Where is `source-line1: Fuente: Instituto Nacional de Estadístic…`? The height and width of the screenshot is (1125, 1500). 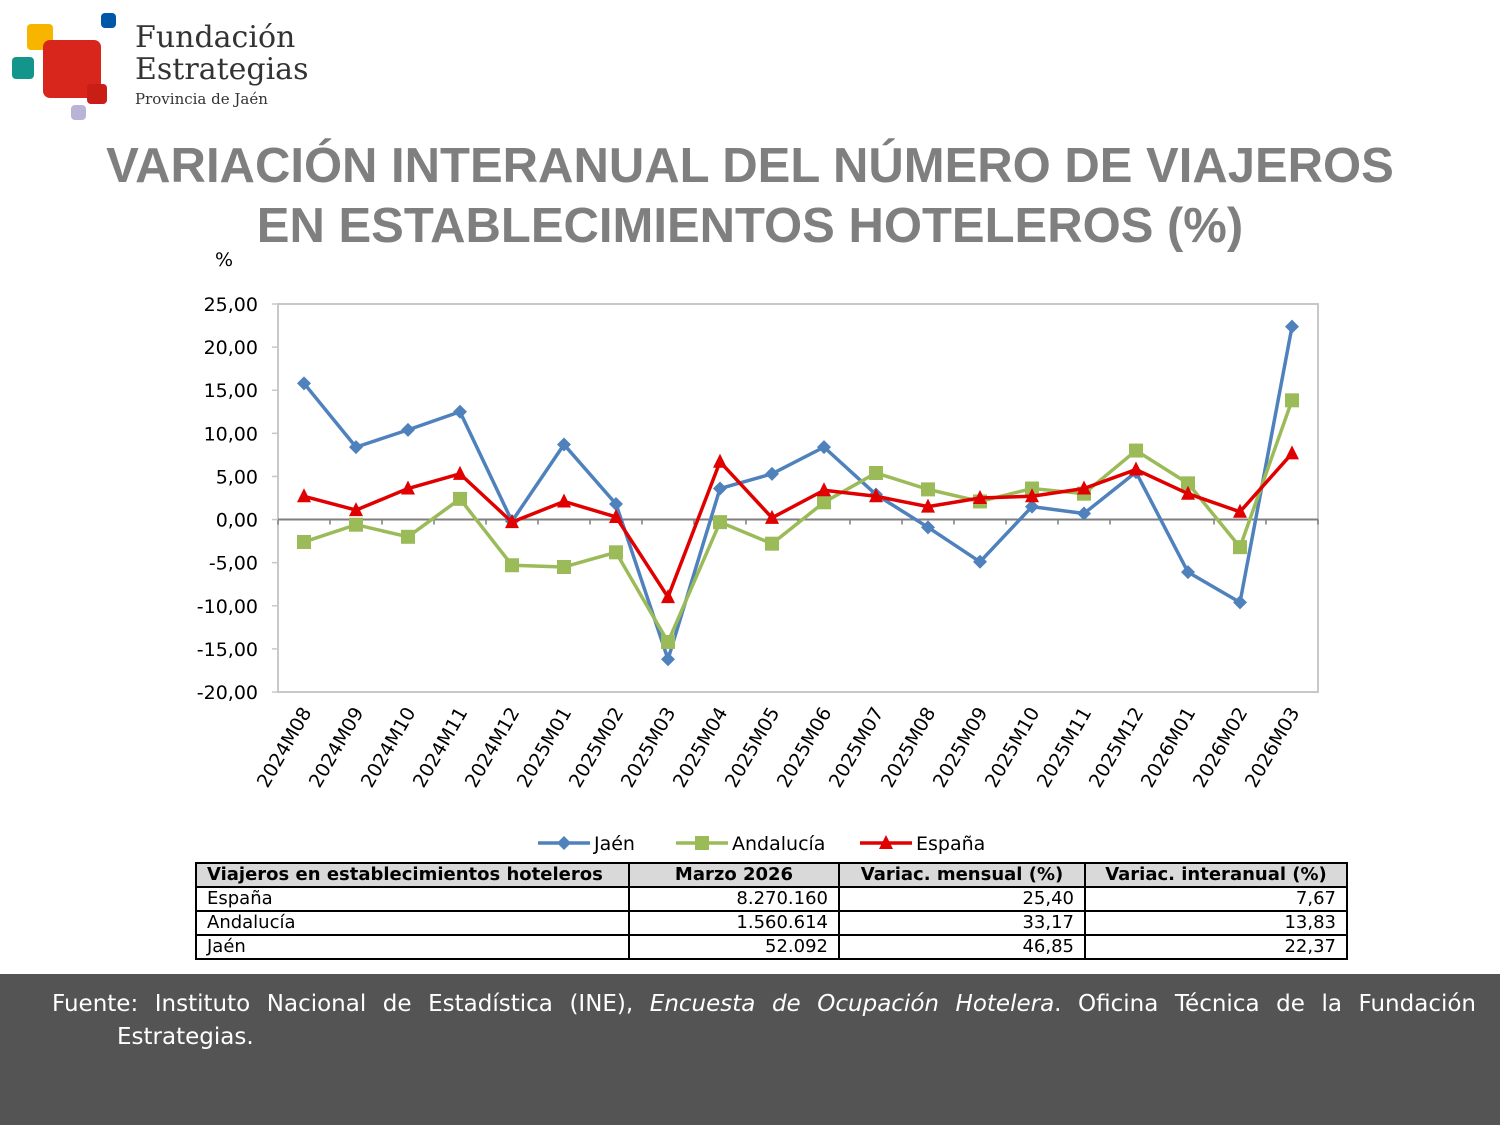 source-line1: Fuente: Instituto Nacional de Estadístic… is located at coordinates (764, 1004).